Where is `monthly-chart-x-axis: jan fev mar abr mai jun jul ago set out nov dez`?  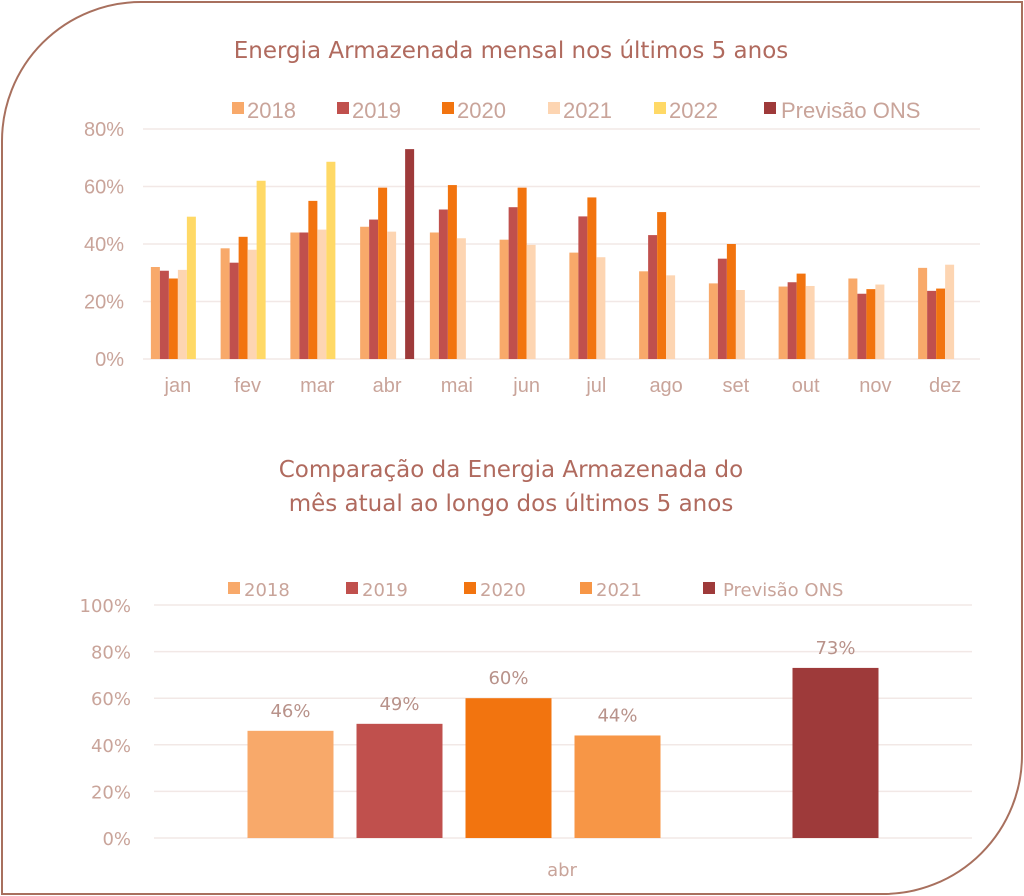 monthly-chart-x-axis: jan fev mar abr mai jun jul ago set out nov dez is located at coordinates (563, 386).